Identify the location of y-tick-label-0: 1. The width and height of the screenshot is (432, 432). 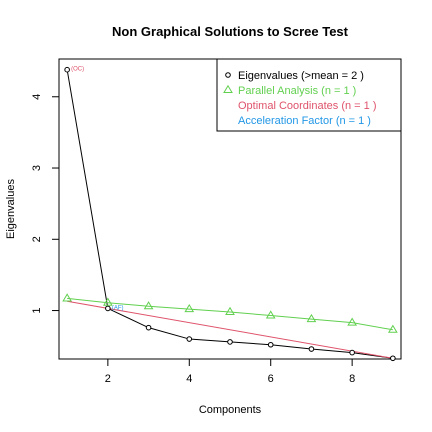
(37, 310).